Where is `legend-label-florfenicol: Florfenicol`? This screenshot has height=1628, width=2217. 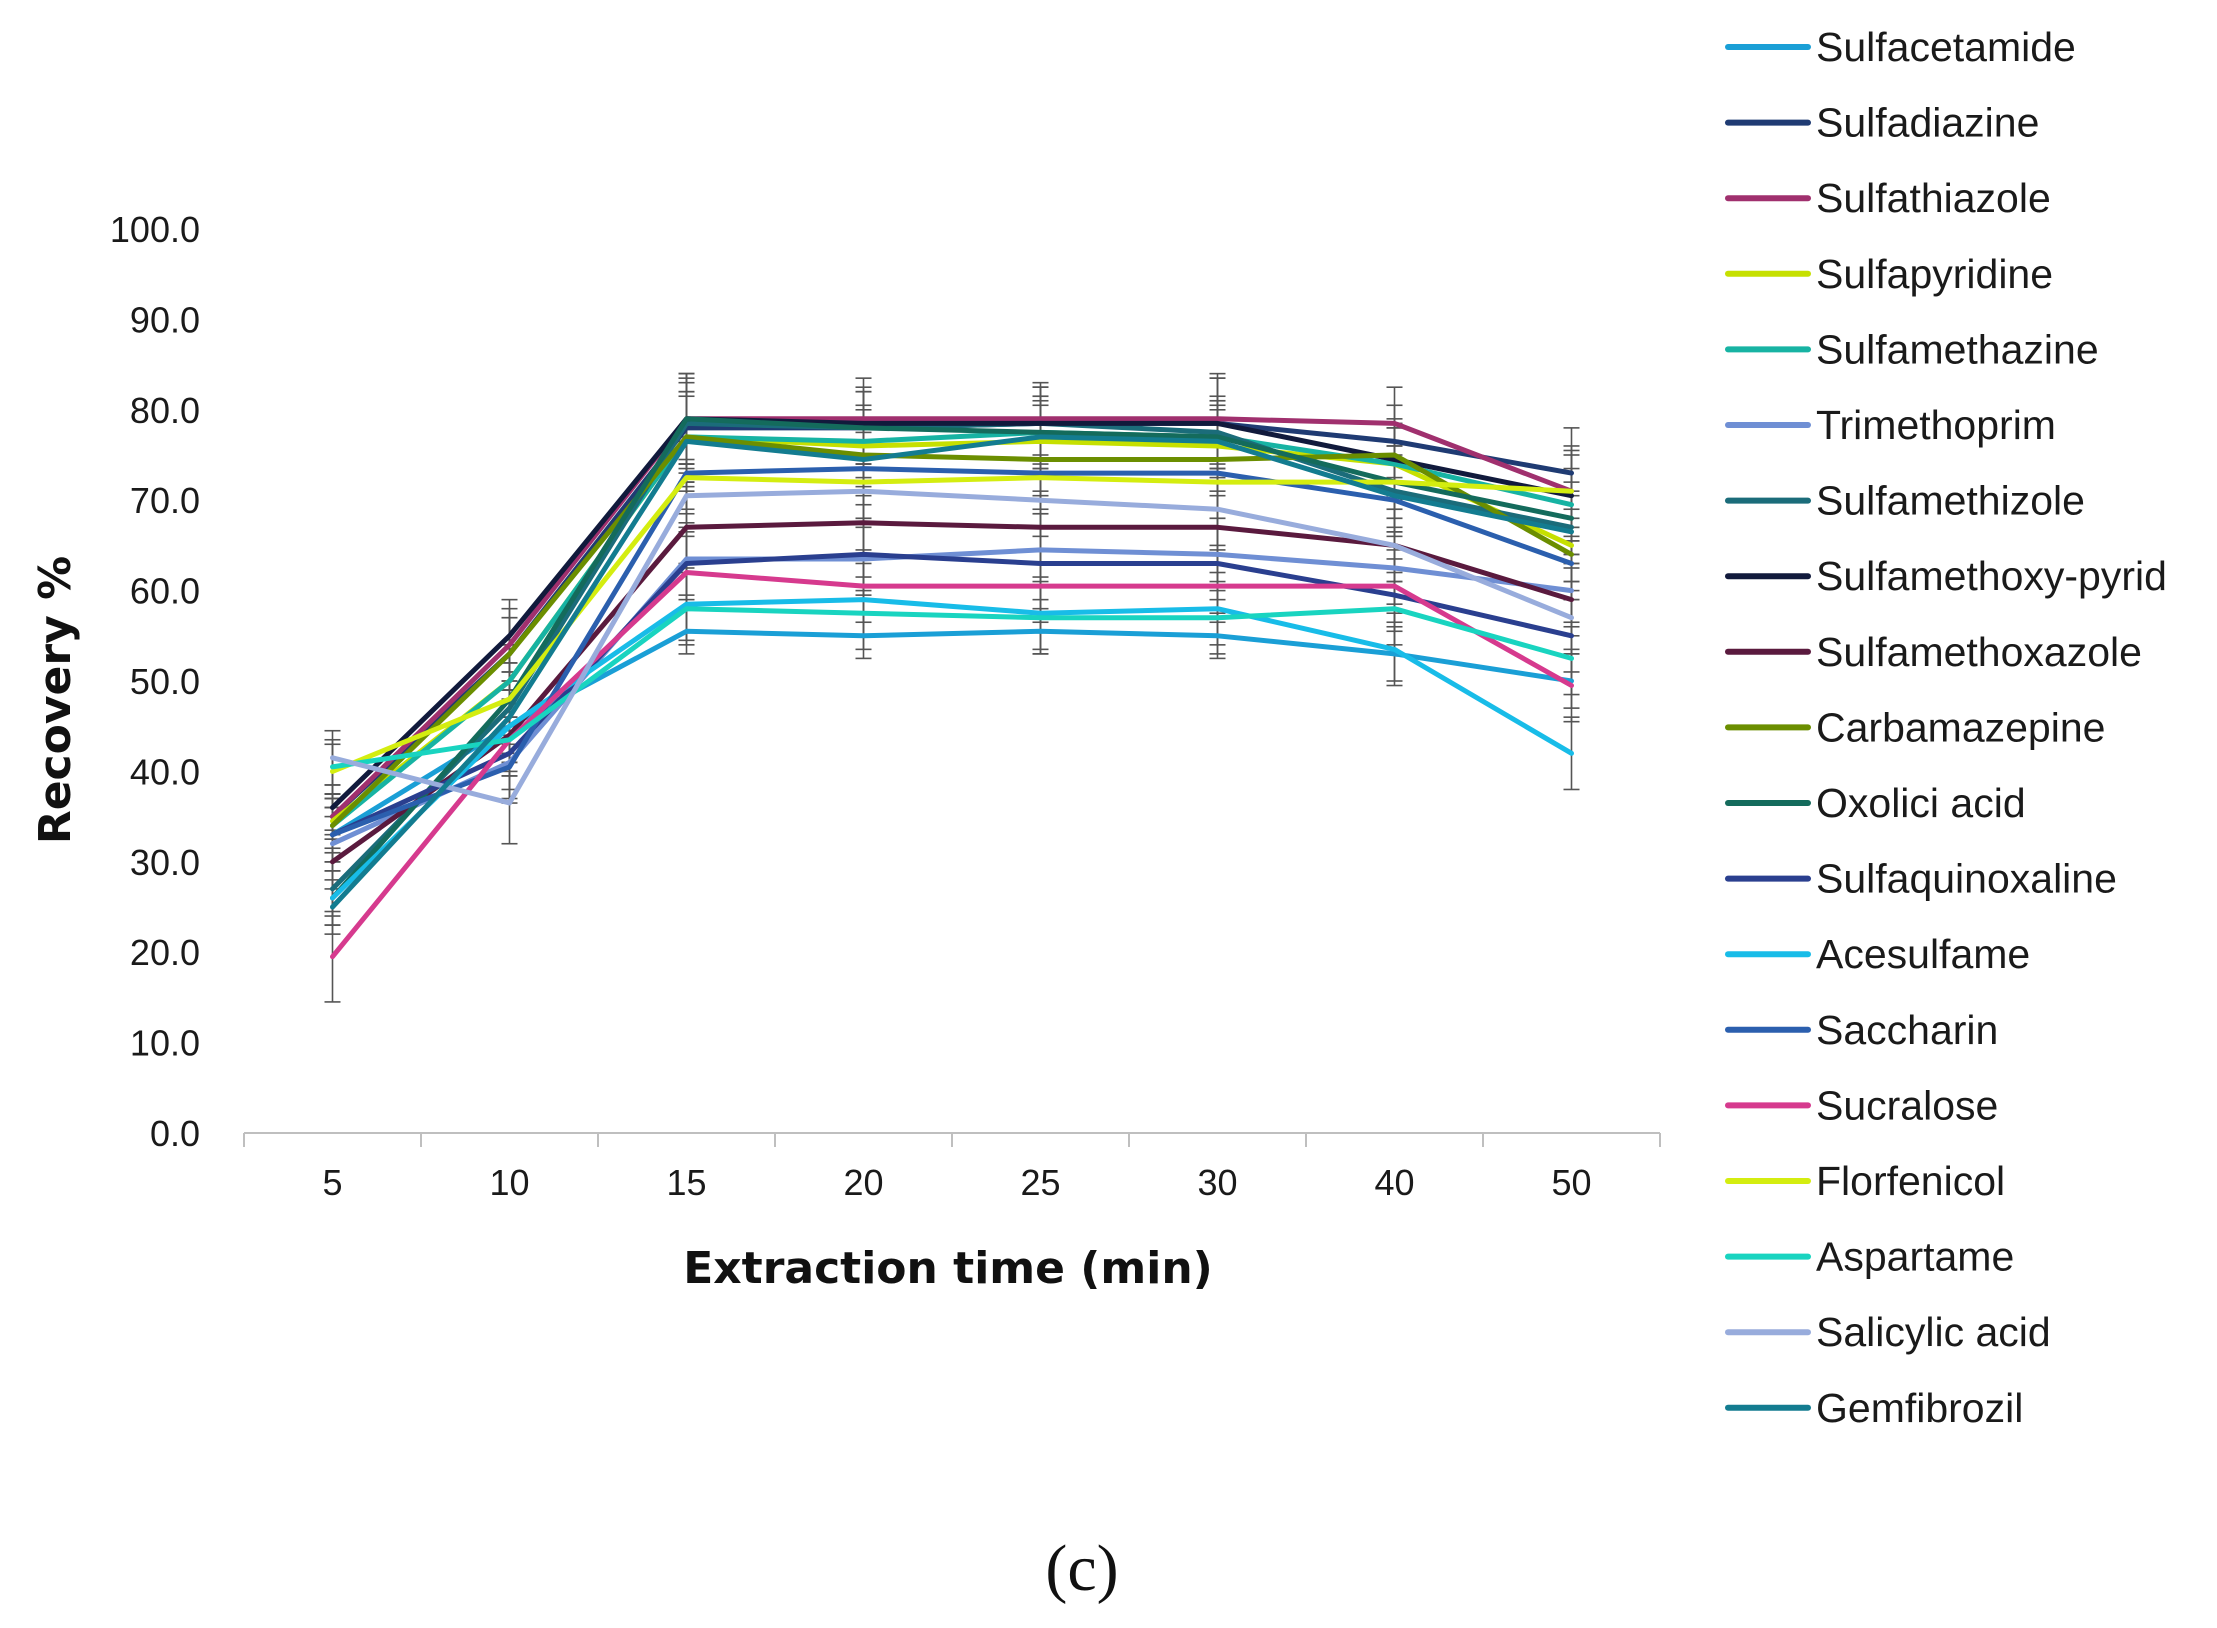 legend-label-florfenicol: Florfenicol is located at coordinates (1910, 1181).